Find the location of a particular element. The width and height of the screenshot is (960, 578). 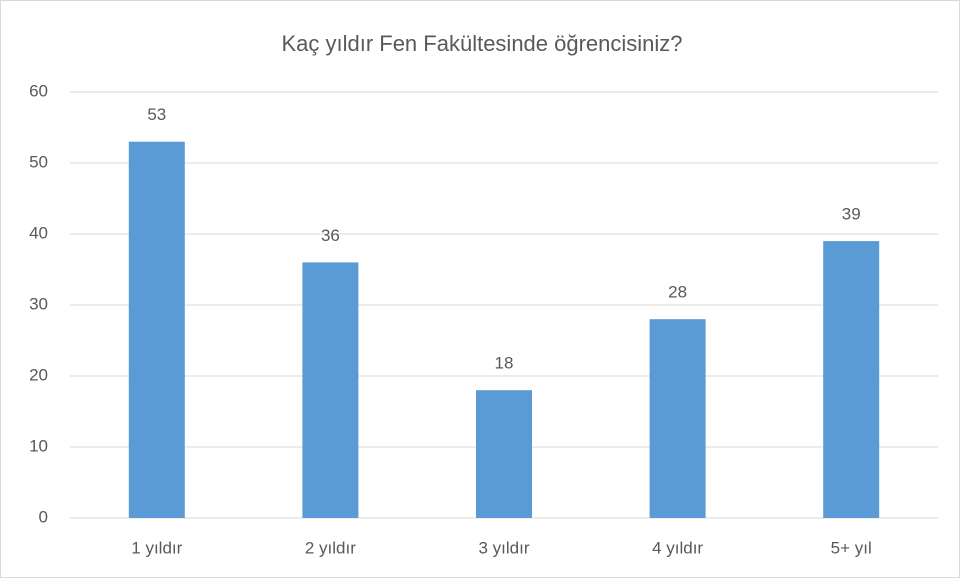

y-tick-label: 30 is located at coordinates (38, 303).